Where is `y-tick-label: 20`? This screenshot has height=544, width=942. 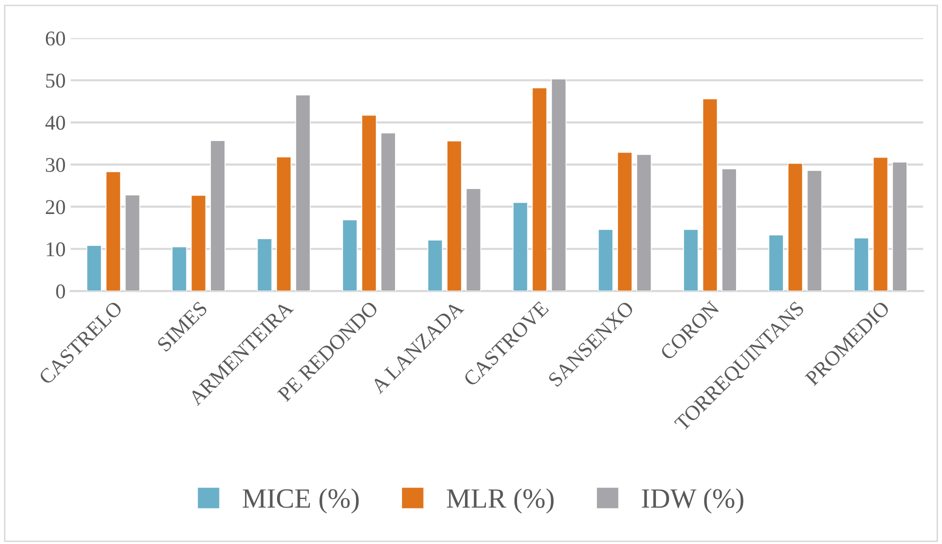
y-tick-label: 20 is located at coordinates (55, 207).